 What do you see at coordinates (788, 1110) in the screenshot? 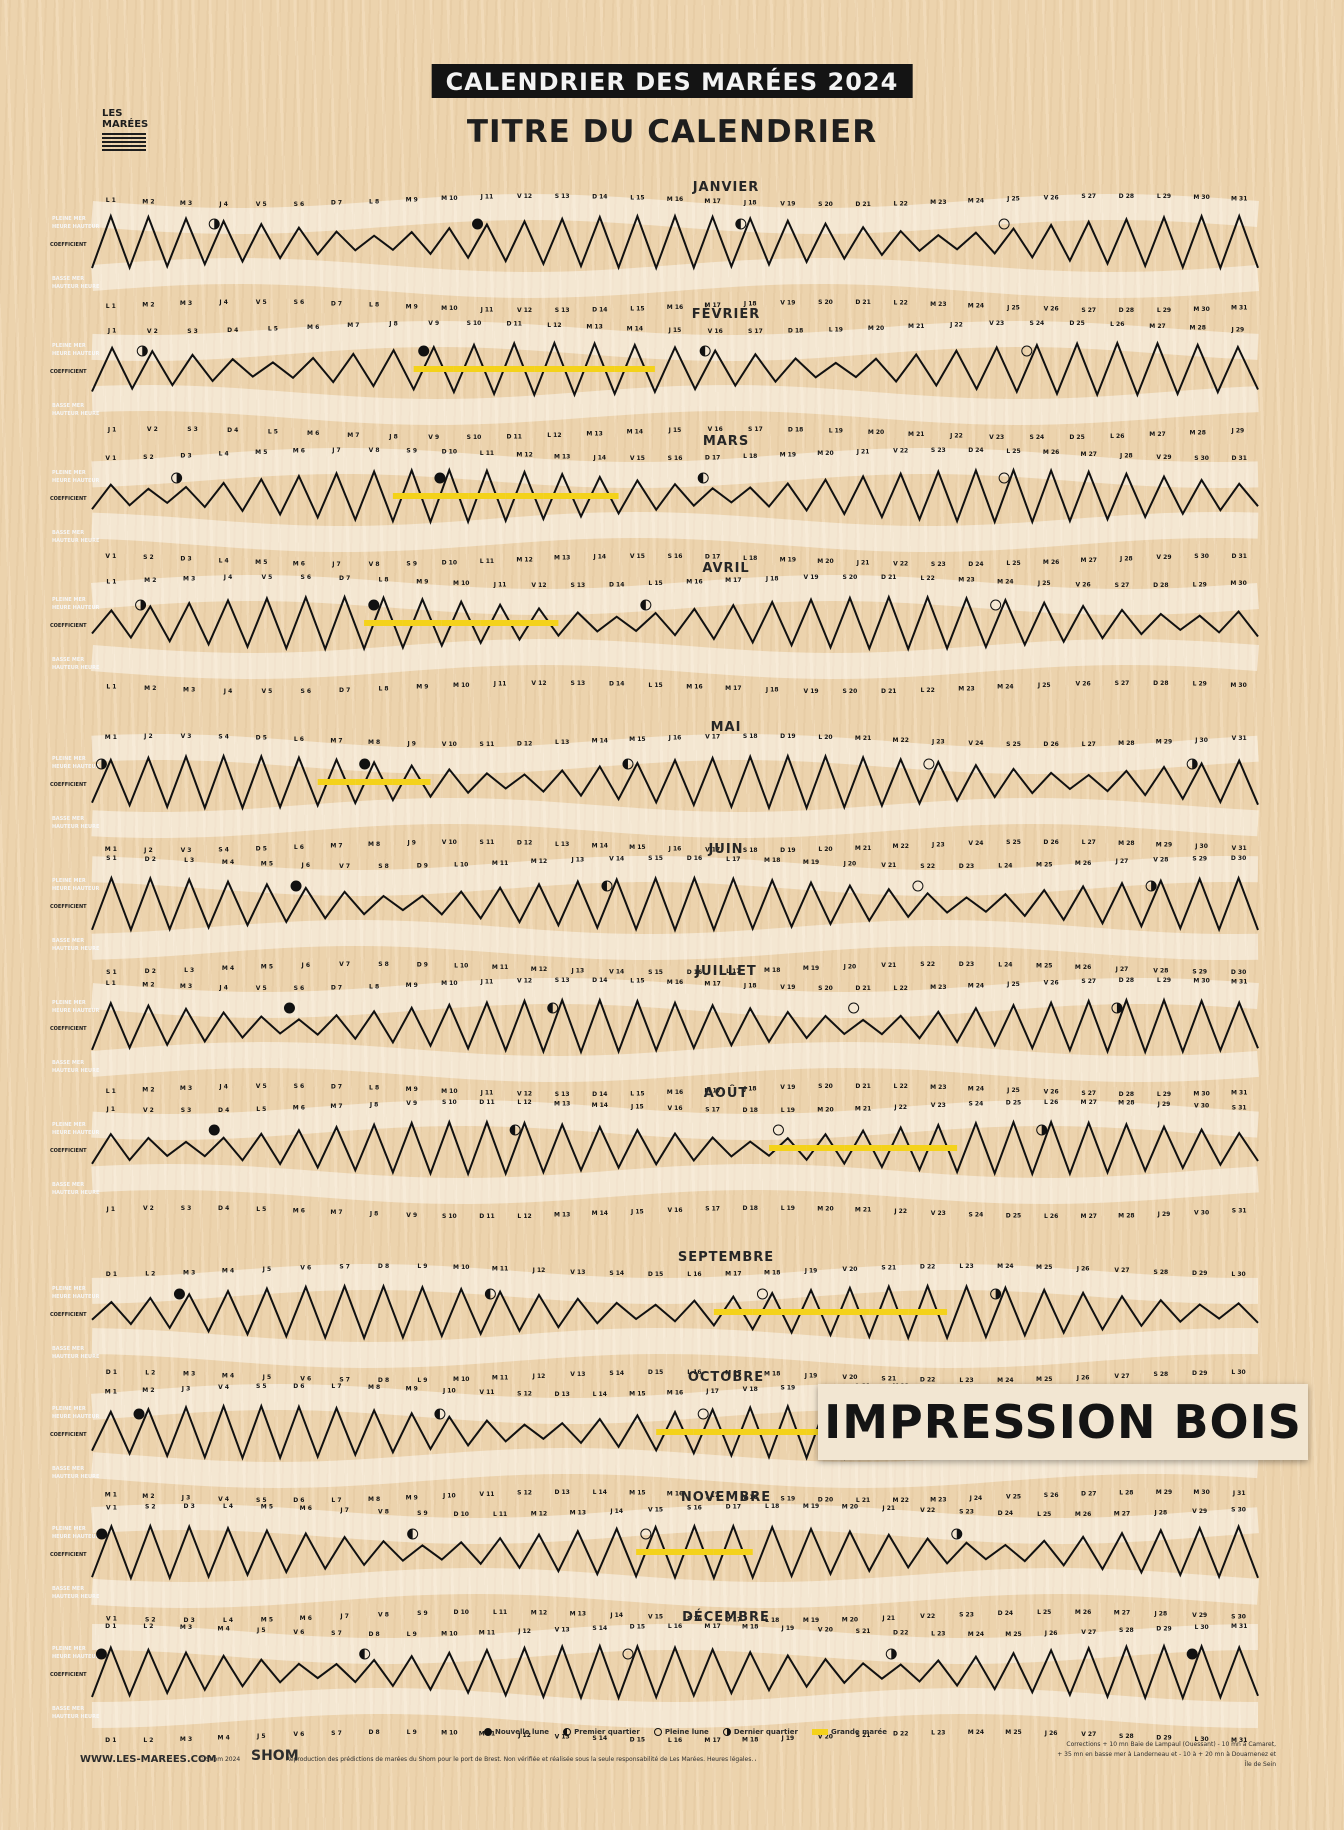
I see `day-label-top: L 19` at bounding box center [788, 1110].